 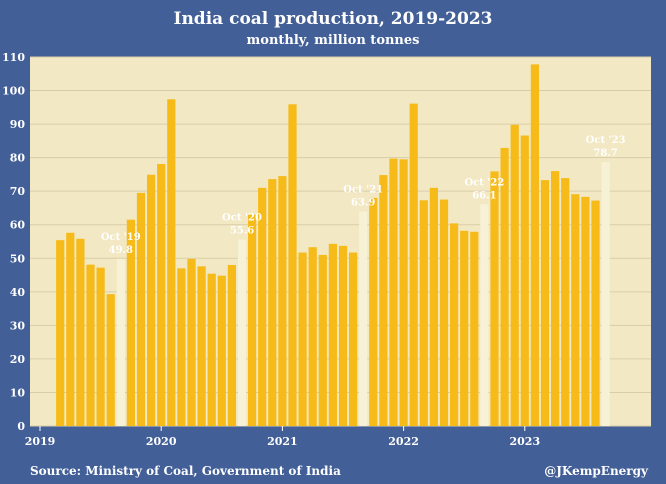 What do you see at coordinates (18, 292) in the screenshot?
I see `y-tick-label: 40` at bounding box center [18, 292].